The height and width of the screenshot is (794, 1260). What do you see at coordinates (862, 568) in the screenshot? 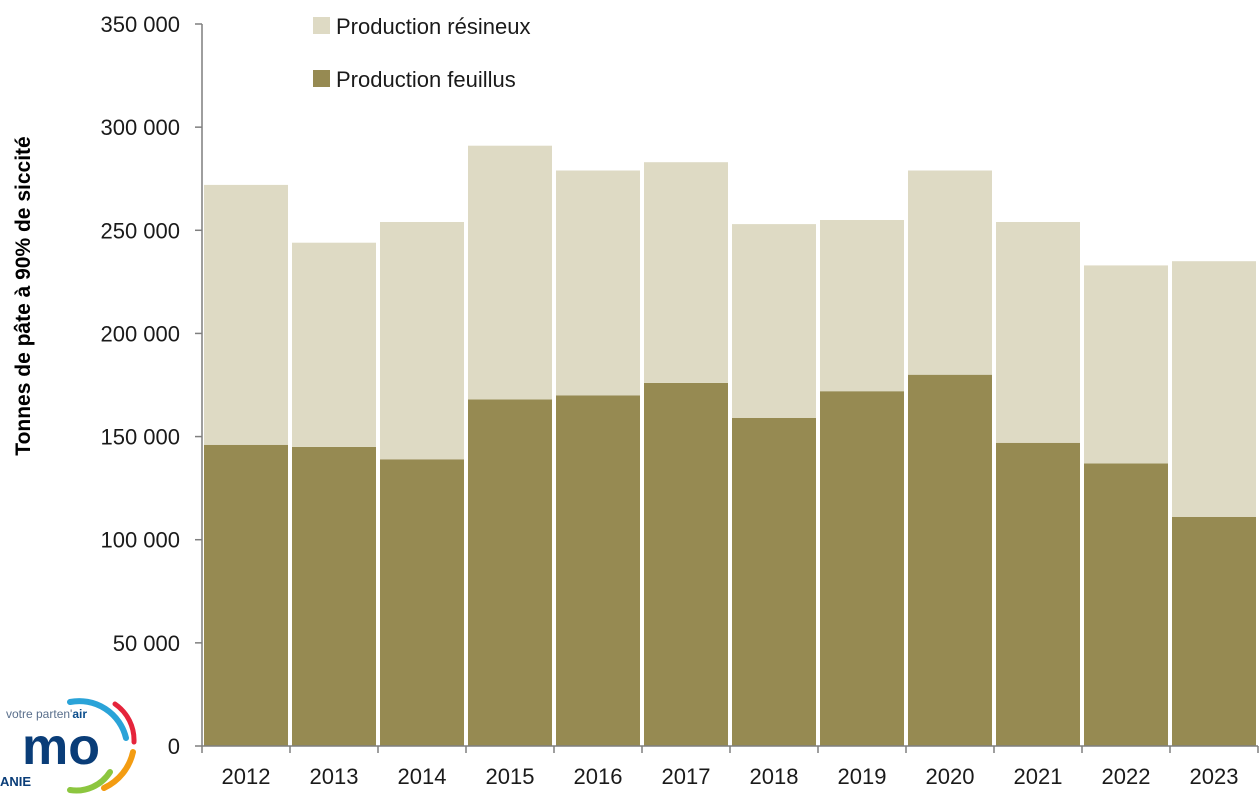
I see `bar-feuillus-2019` at bounding box center [862, 568].